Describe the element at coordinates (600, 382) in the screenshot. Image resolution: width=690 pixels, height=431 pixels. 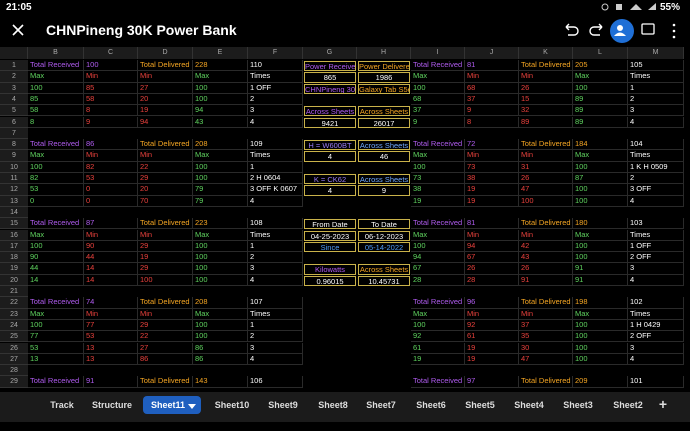
I see `cell: 209` at that location.